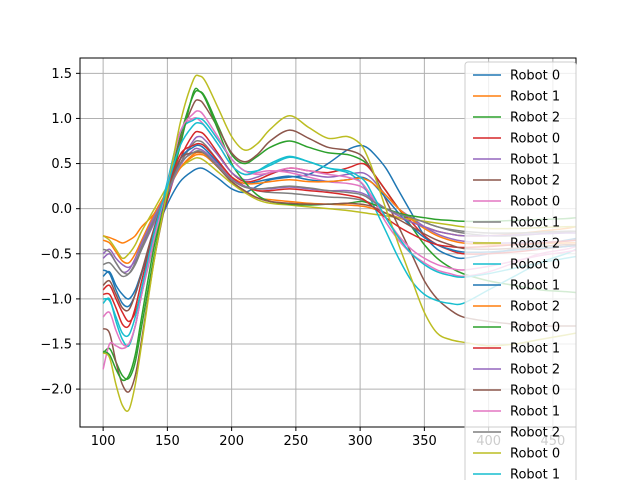 The image size is (640, 480). I want to click on y-tick-label: 1.0, so click(61, 119).